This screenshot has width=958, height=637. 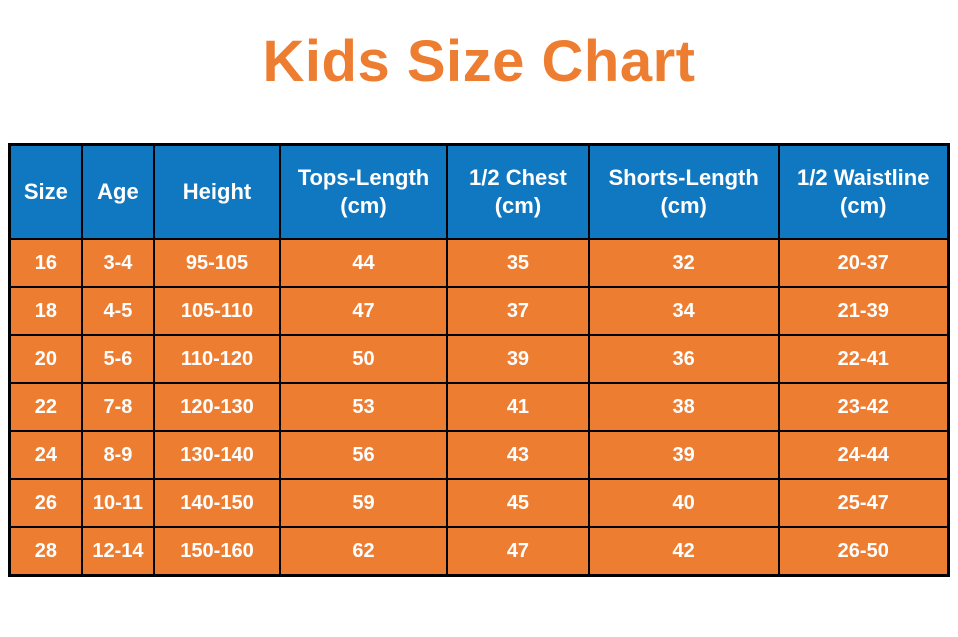 I want to click on cell-size: 20, so click(x=45, y=359).